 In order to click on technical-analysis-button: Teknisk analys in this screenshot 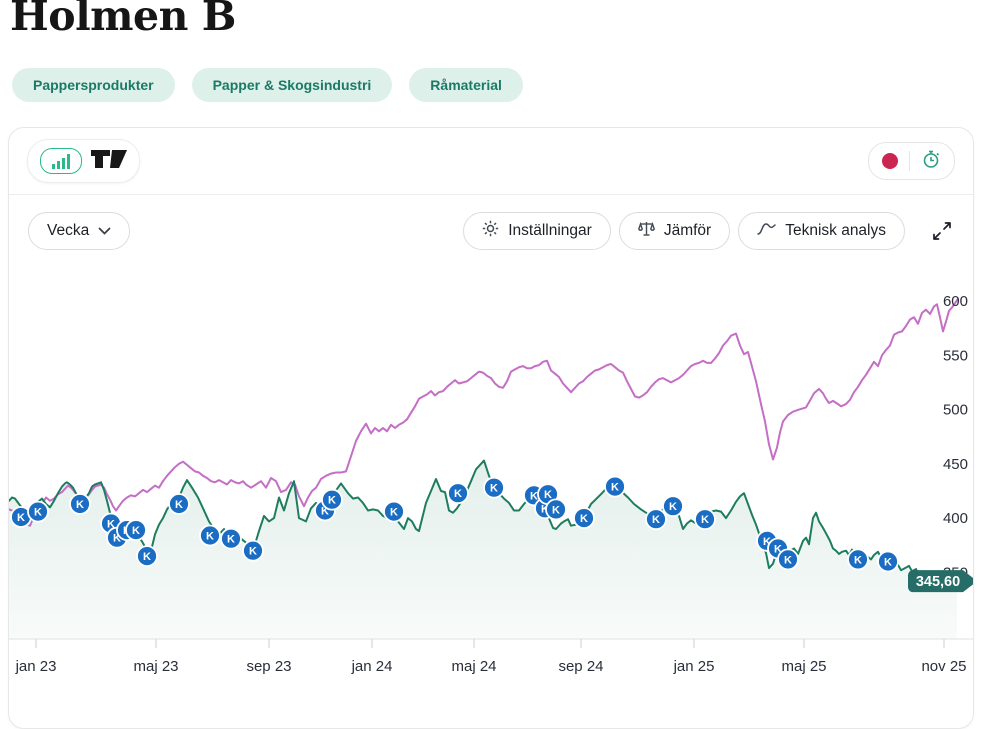, I will do `click(821, 231)`.